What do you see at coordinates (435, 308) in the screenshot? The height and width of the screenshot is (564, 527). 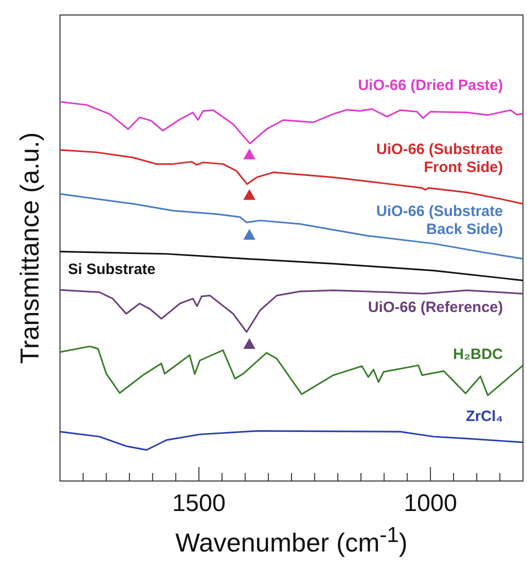 I see `series-label: UiO-66 (Reference)` at bounding box center [435, 308].